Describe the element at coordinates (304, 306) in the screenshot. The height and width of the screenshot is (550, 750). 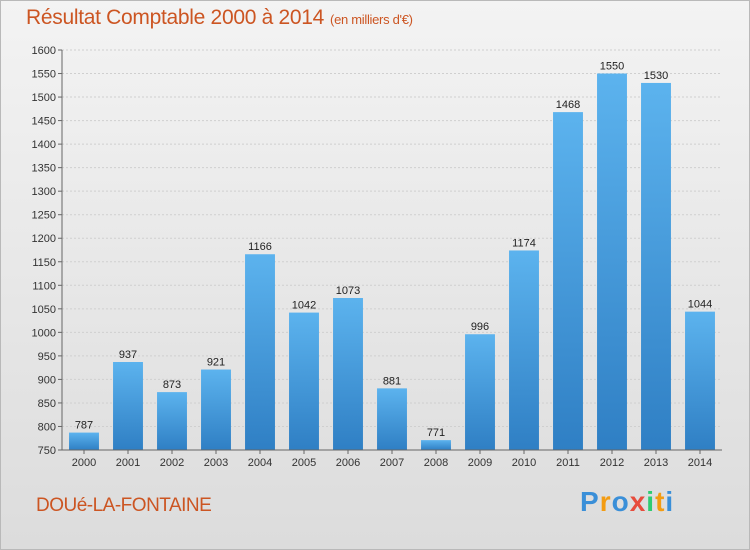
I see `data-label-2005: 1042` at that location.